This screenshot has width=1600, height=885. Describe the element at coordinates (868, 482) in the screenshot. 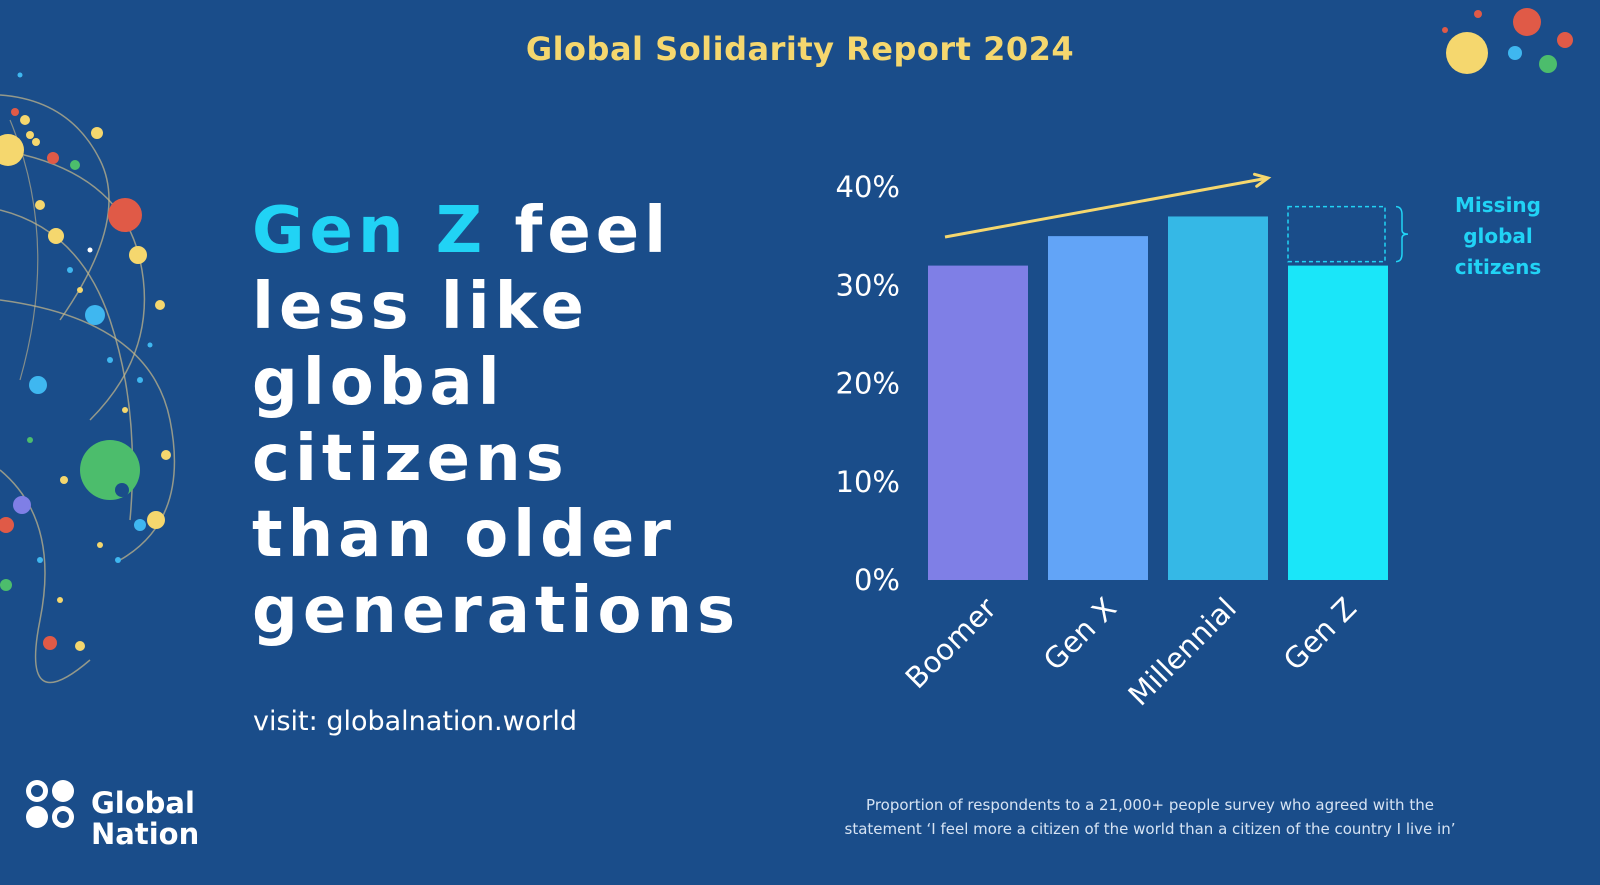

I see `y-tick-label: 10%` at that location.